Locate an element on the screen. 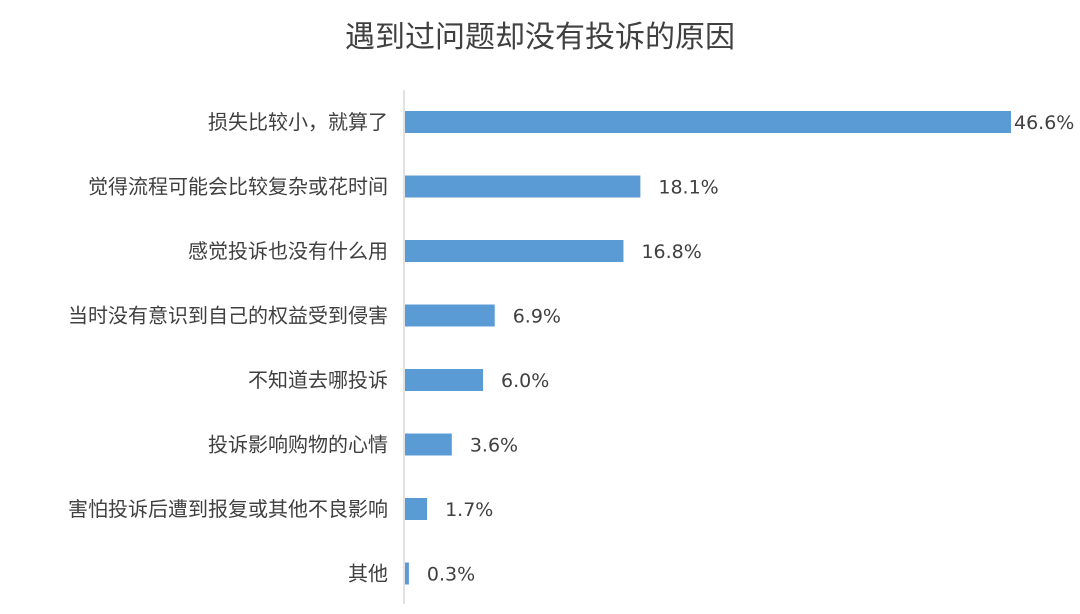 The width and height of the screenshot is (1080, 614). category-label: 害怕投诉后遭到报复或其他不良影响 is located at coordinates (228, 509).